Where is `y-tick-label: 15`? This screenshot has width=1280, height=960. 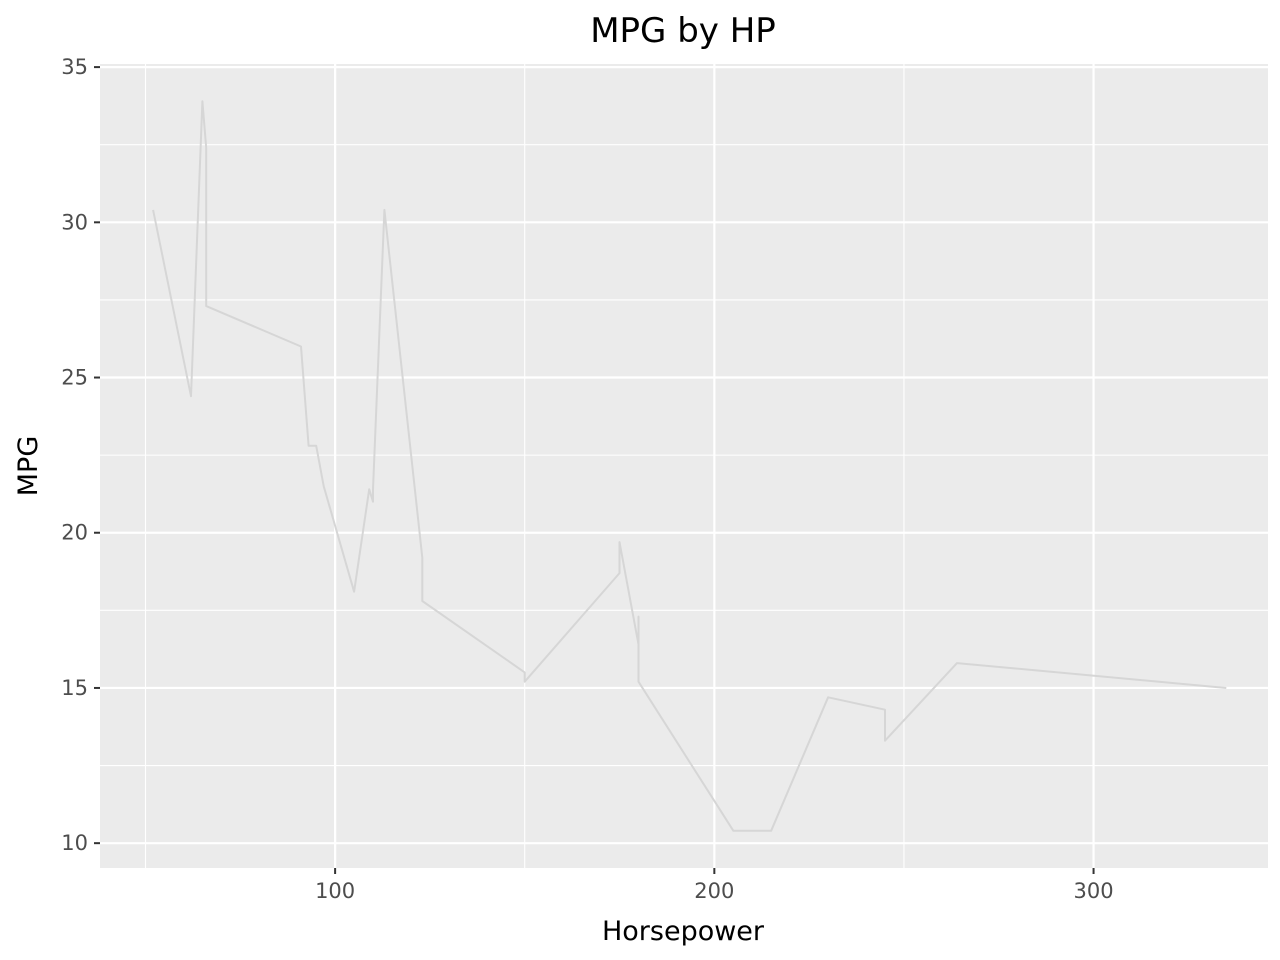
y-tick-label: 15 is located at coordinates (74, 688).